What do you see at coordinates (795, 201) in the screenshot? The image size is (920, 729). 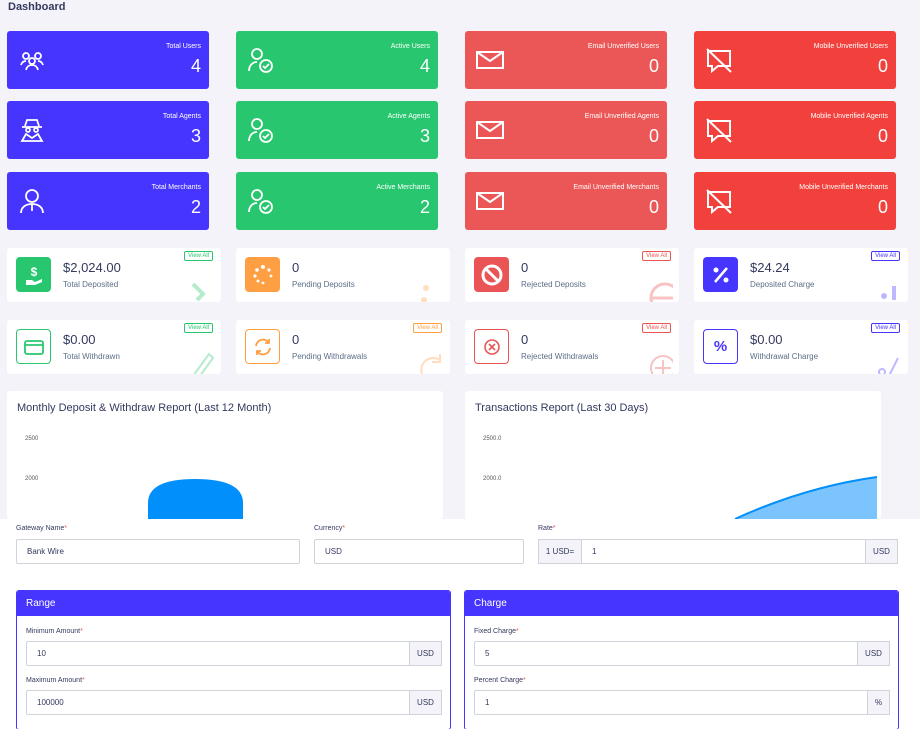 I see `widget-mobile-unverified-merchants: Mobile Unverified Merchants 0` at bounding box center [795, 201].